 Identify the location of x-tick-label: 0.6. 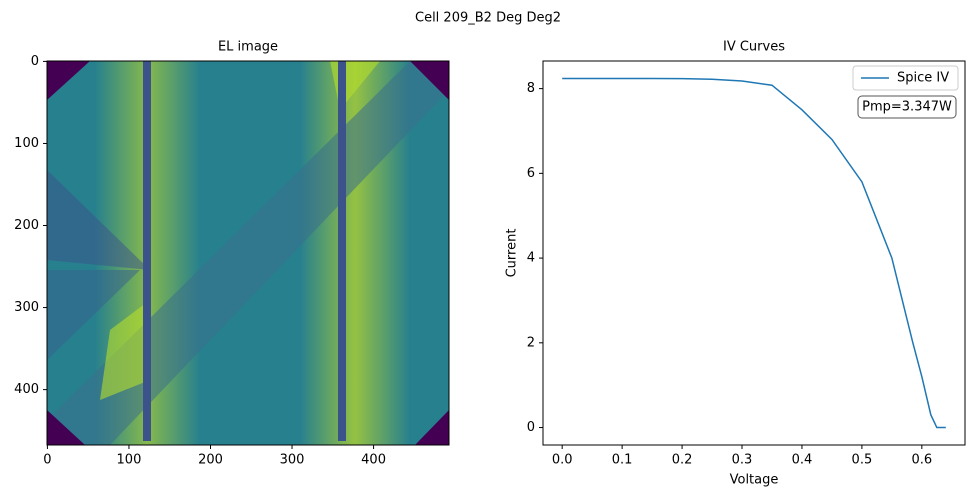
(921, 460).